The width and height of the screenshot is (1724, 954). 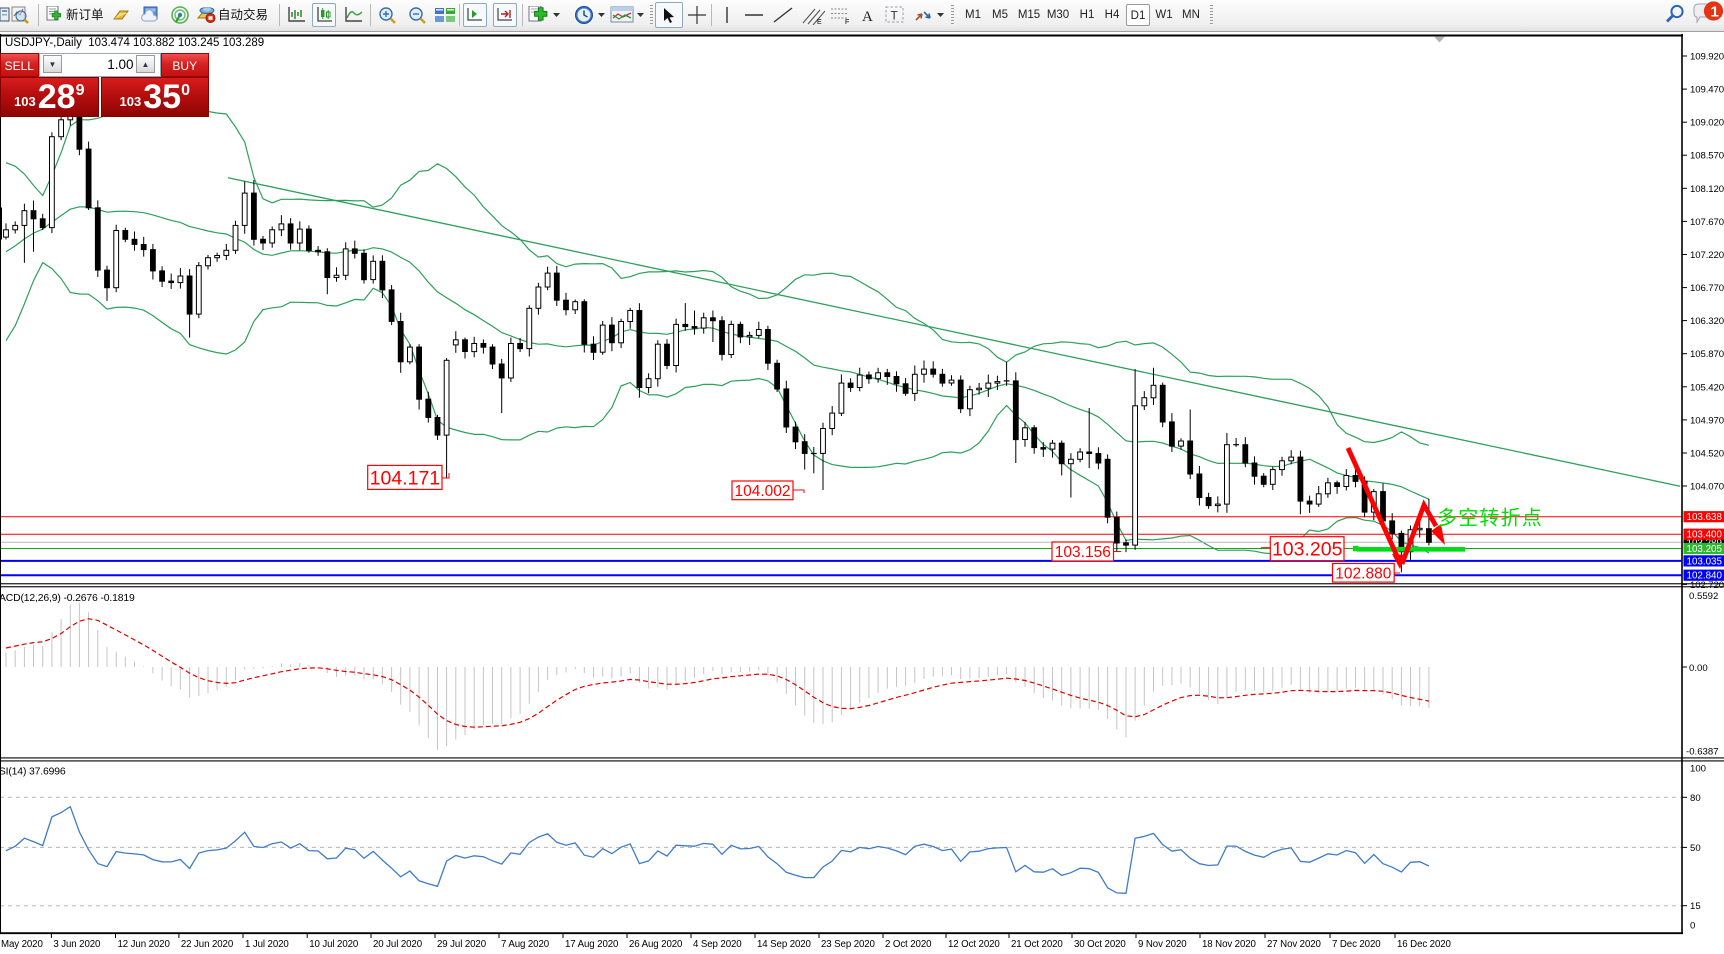 What do you see at coordinates (1698, 768) in the screenshot?
I see `svg-text: 100` at bounding box center [1698, 768].